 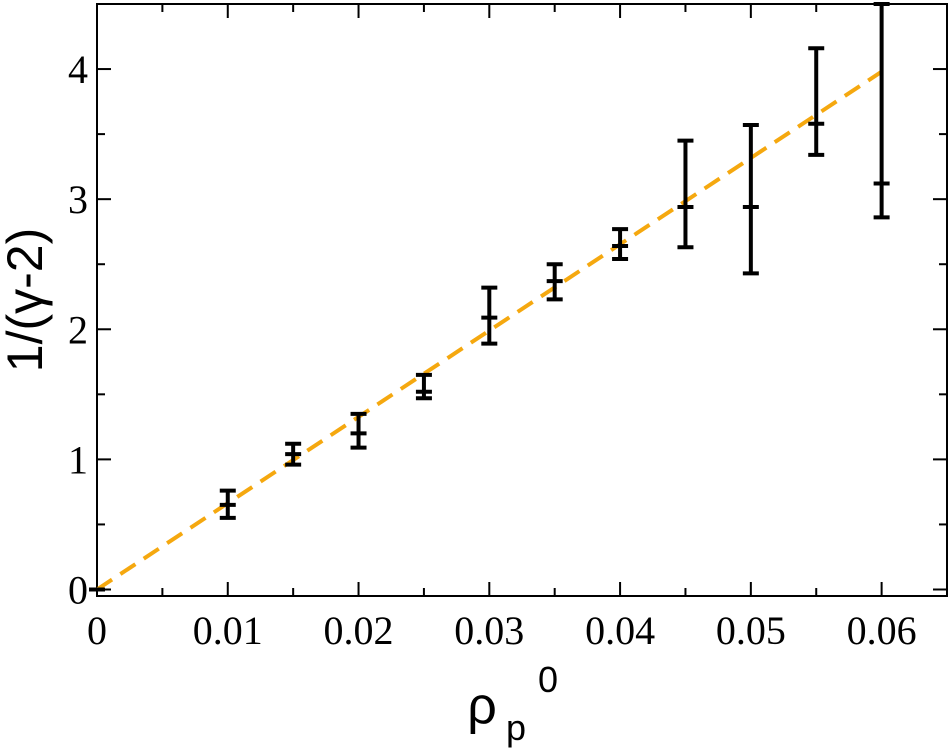 I want to click on y-tick-label: 3, so click(x=78, y=199).